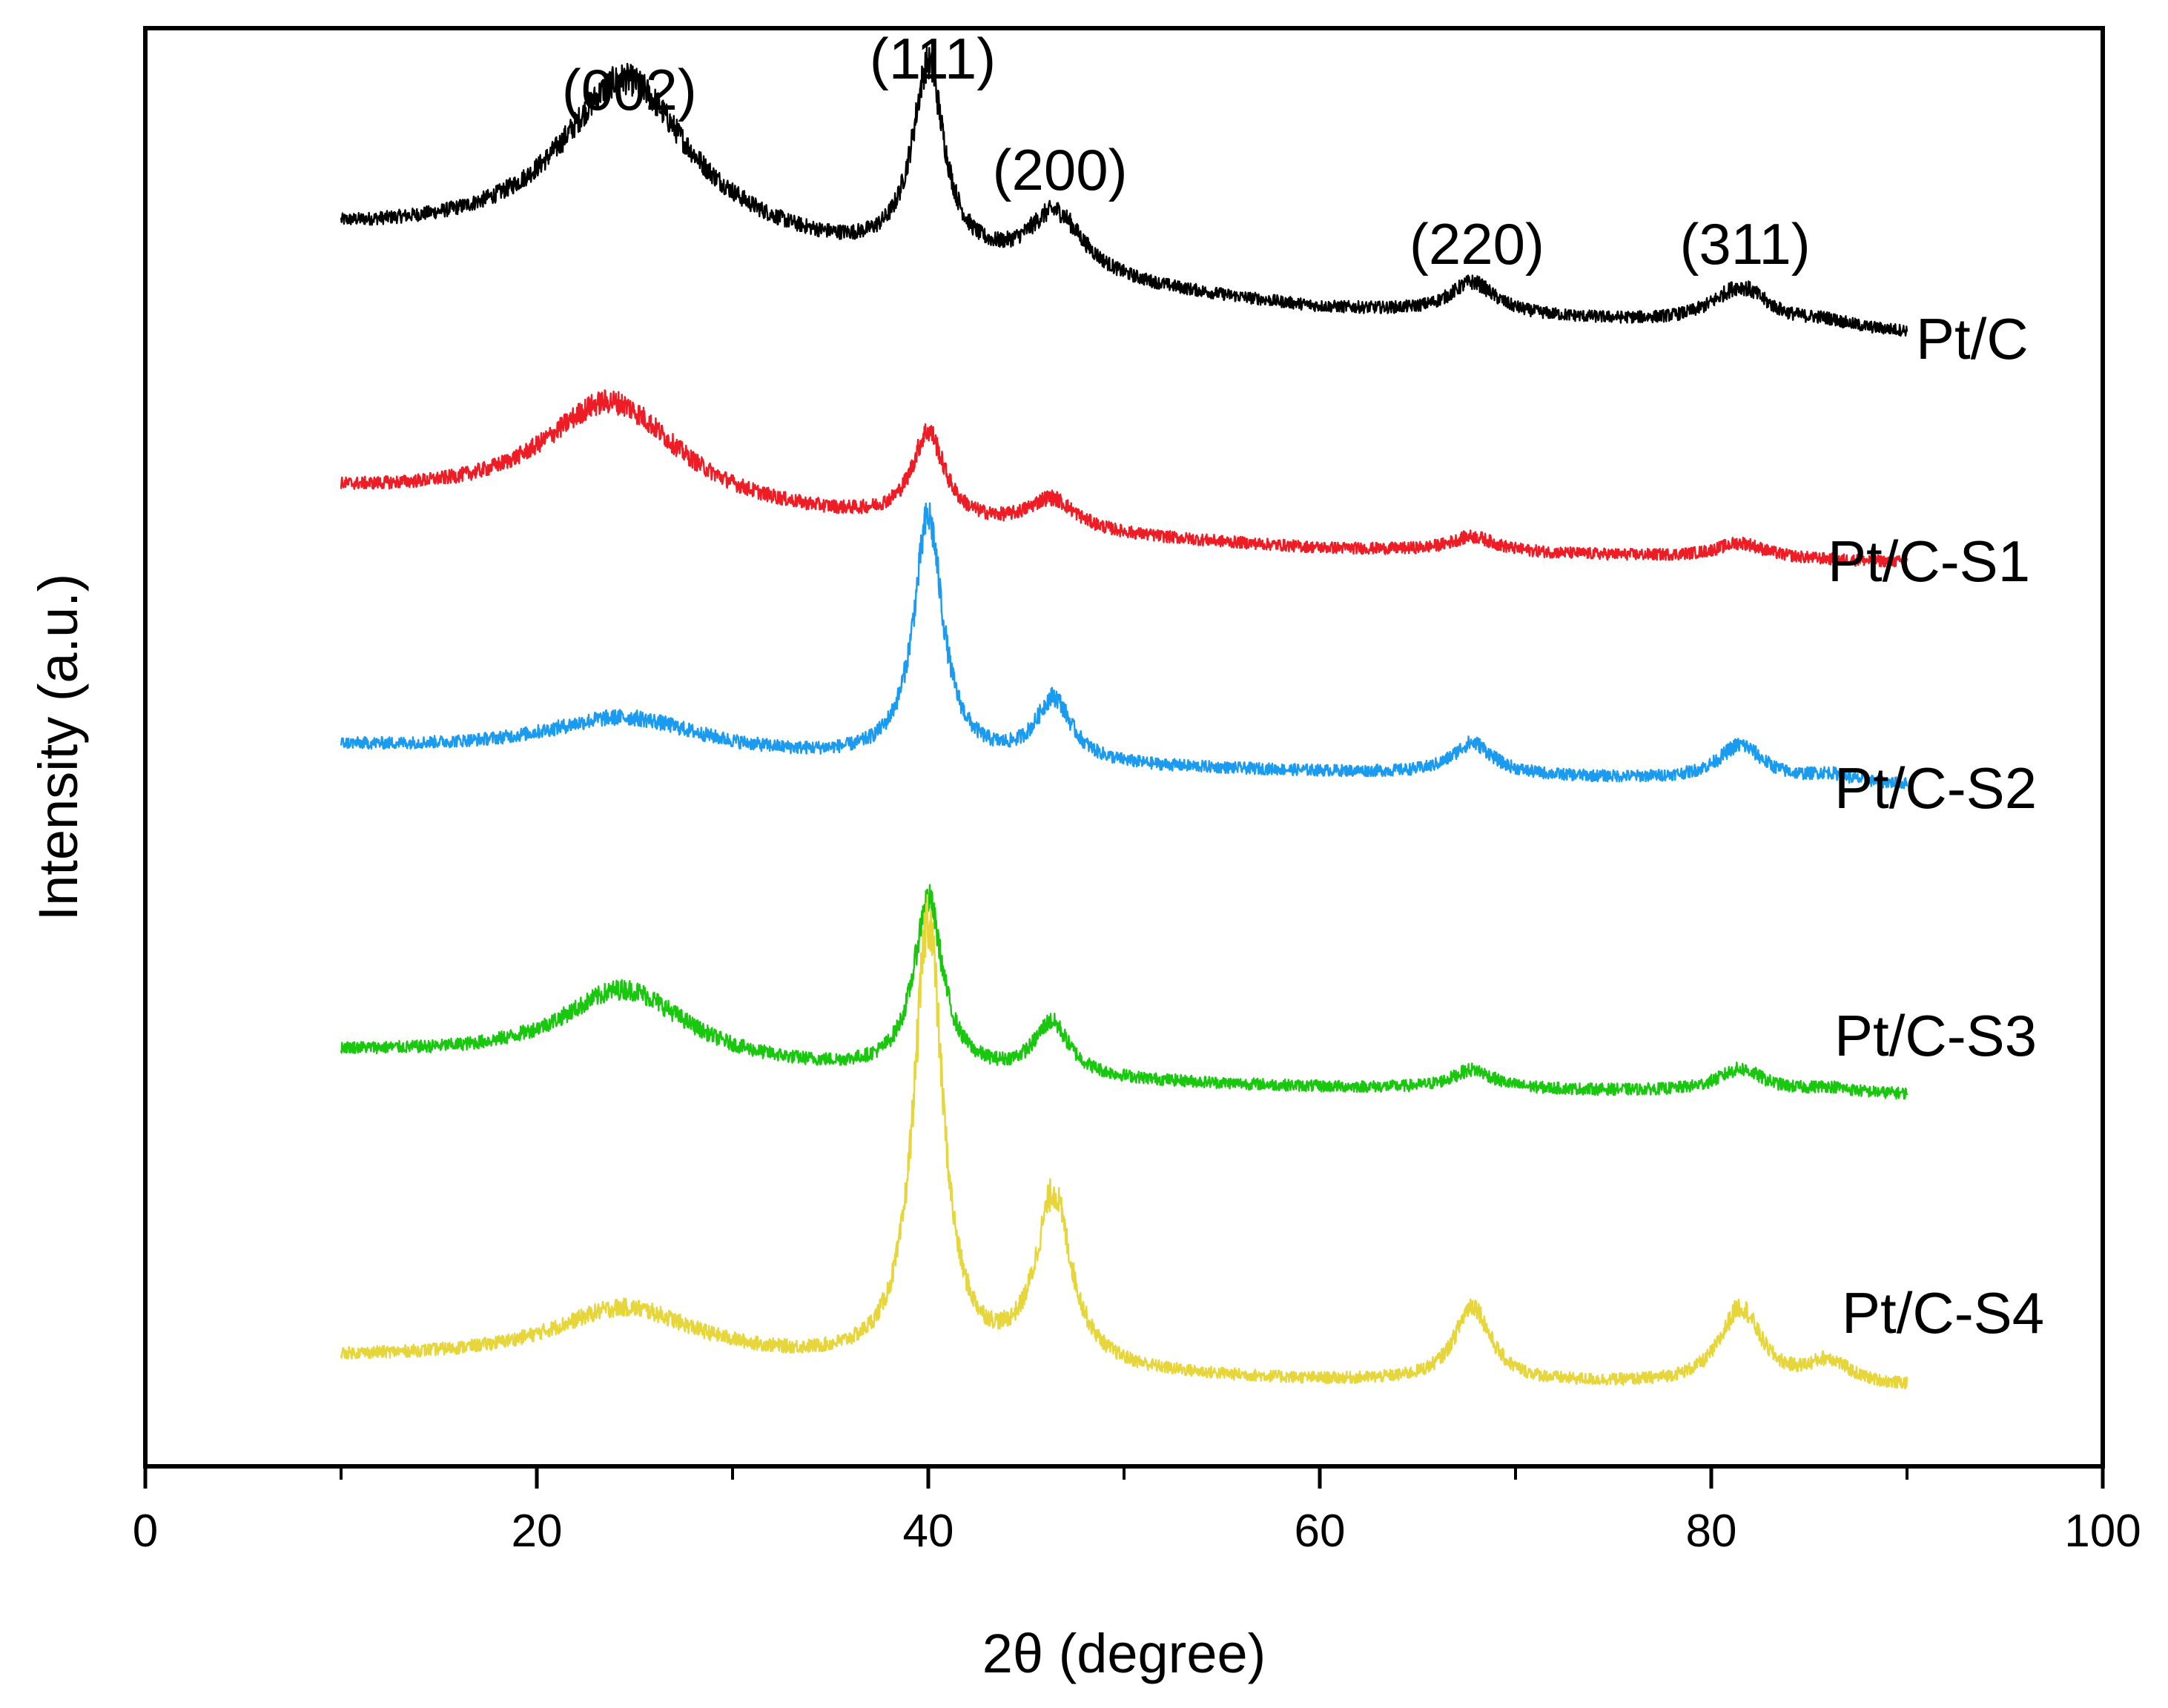 The width and height of the screenshot is (2168, 1708). What do you see at coordinates (1972, 338) in the screenshot?
I see `series-label: Pt/C` at bounding box center [1972, 338].